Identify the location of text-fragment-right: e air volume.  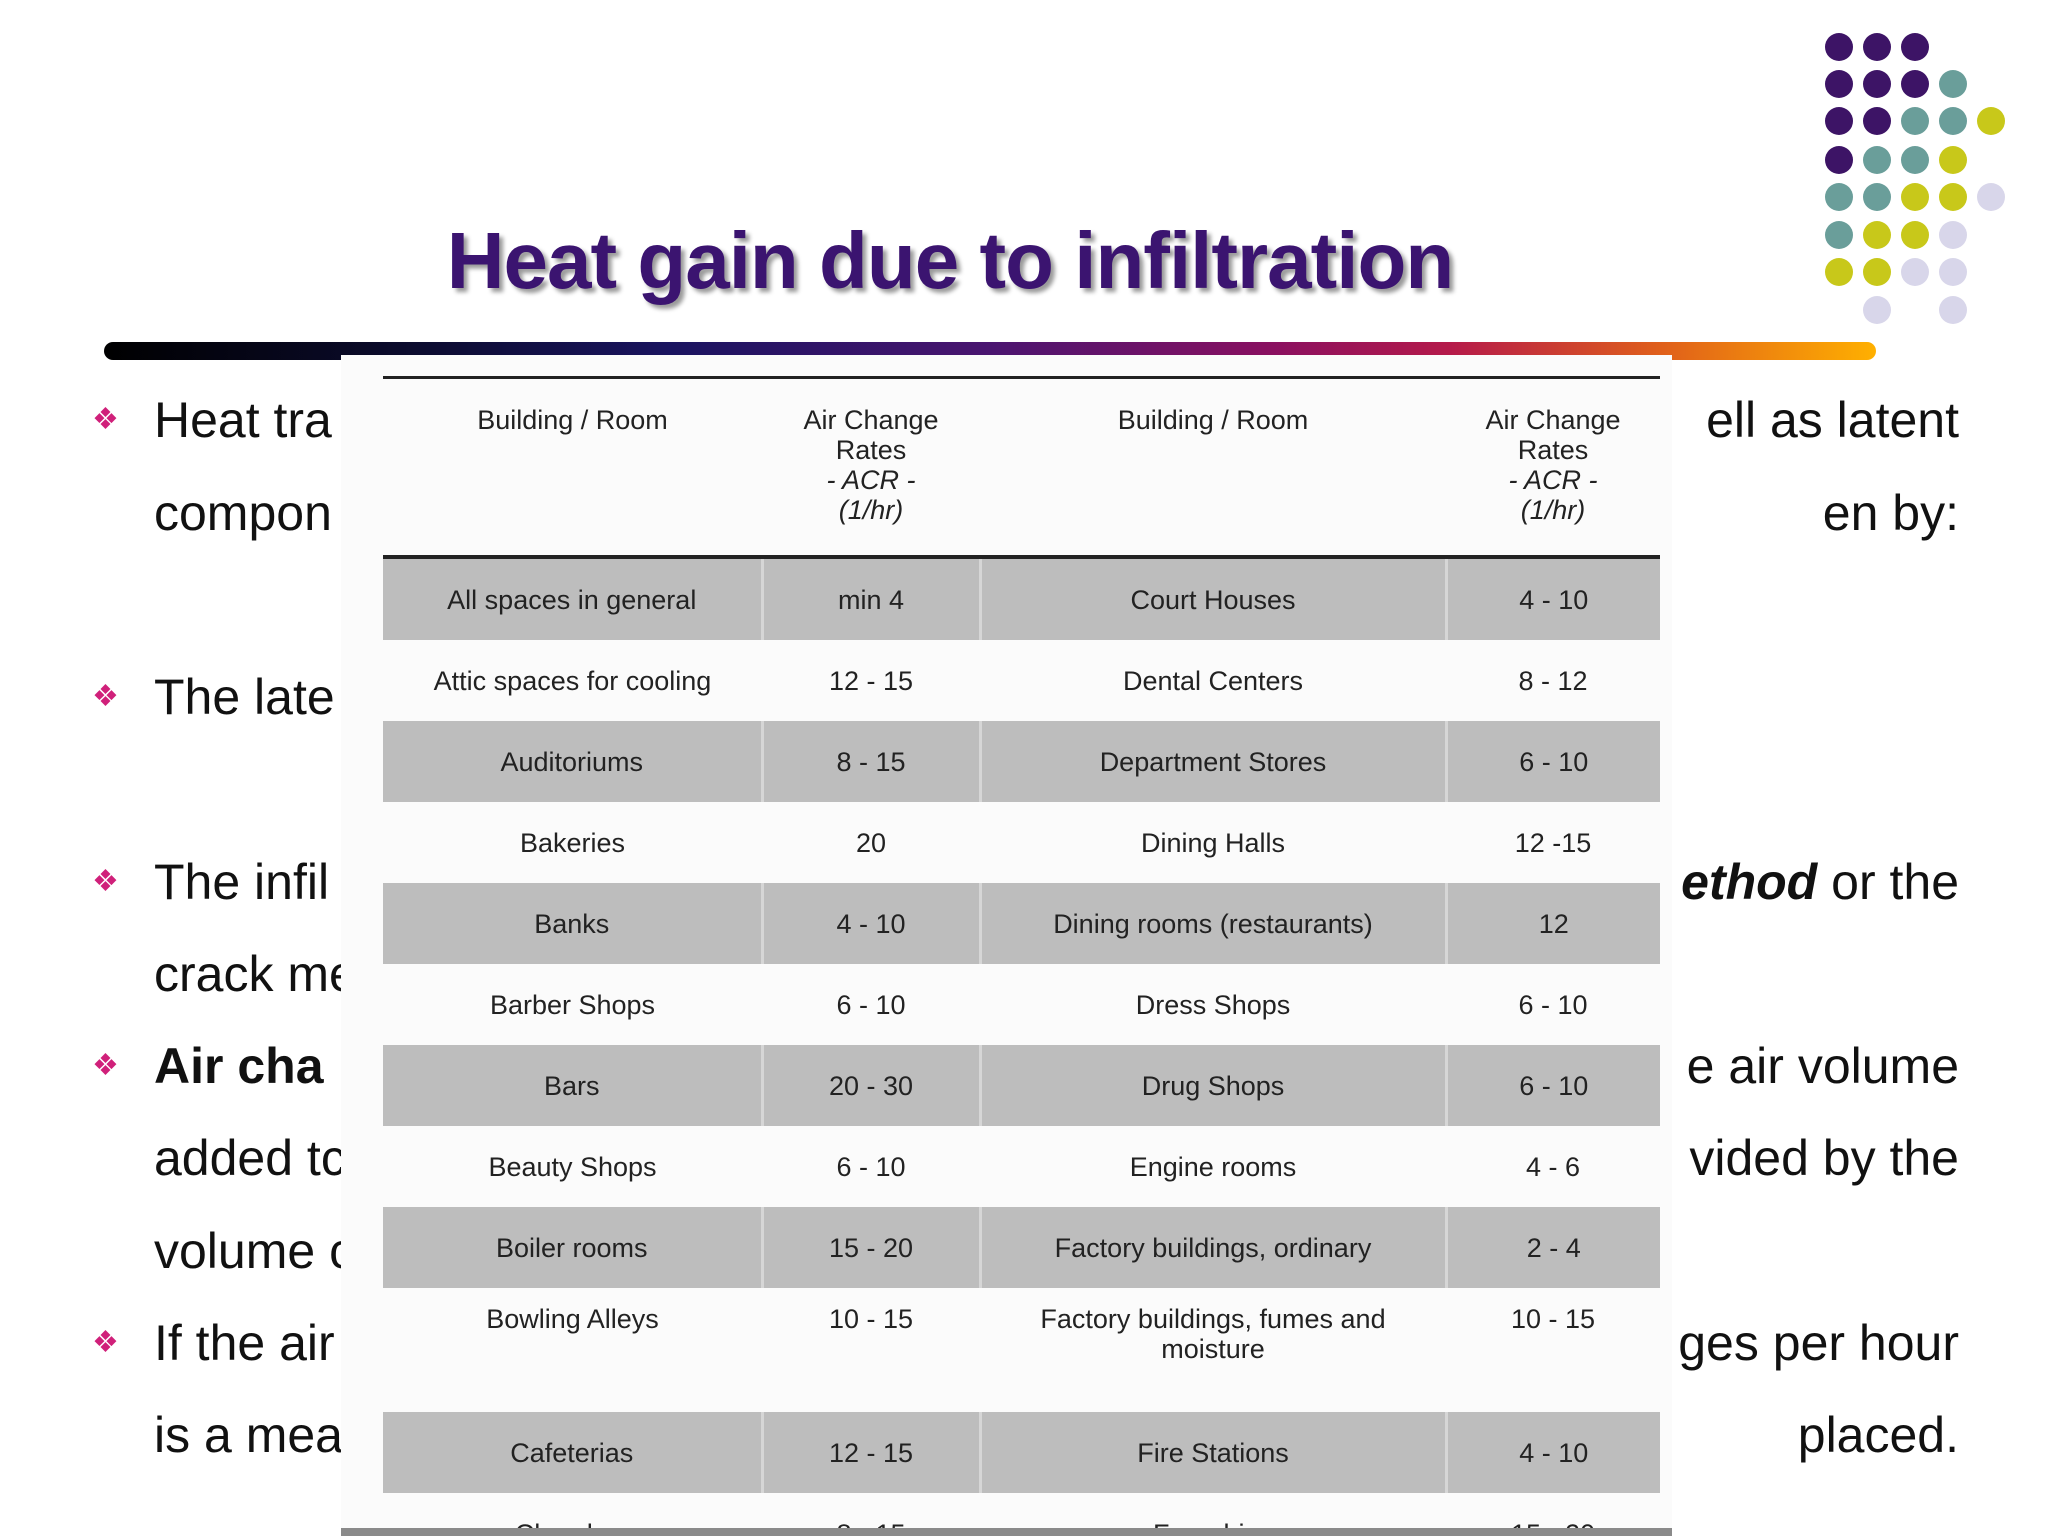
(1823, 1066).